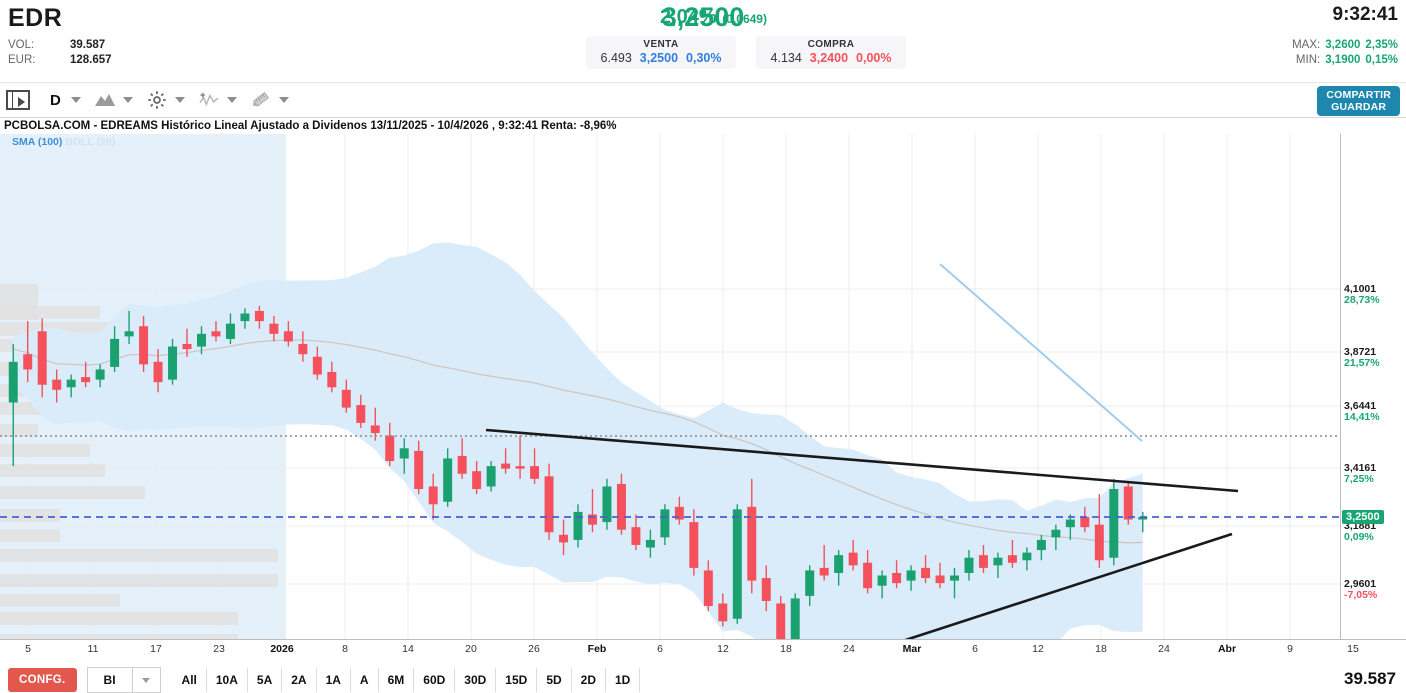  What do you see at coordinates (231, 100) in the screenshot?
I see `indicator-chevron-down-icon` at bounding box center [231, 100].